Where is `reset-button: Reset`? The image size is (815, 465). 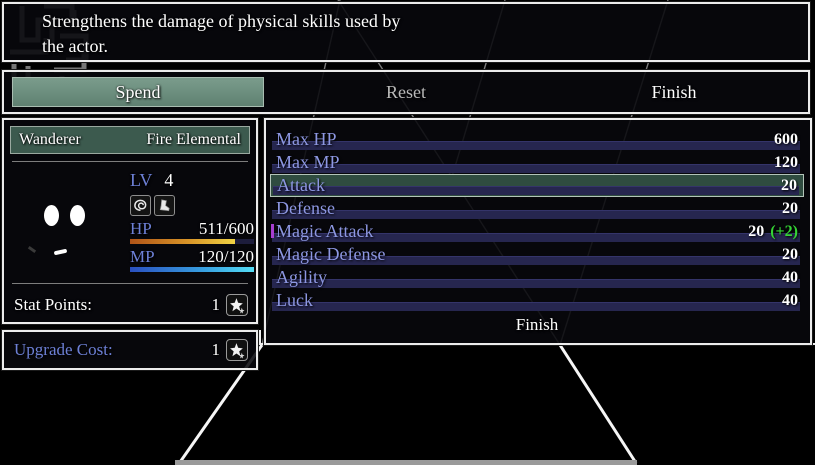
reset-button: Reset is located at coordinates (406, 91).